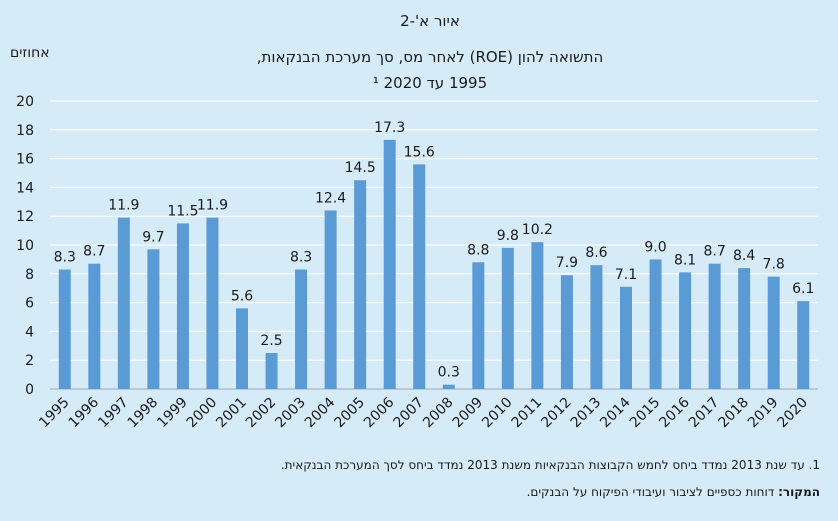 This screenshot has height=521, width=838. Describe the element at coordinates (430, 83) in the screenshot. I see `chart-subtitle-years: 1995 עד 2020 ¹` at that location.